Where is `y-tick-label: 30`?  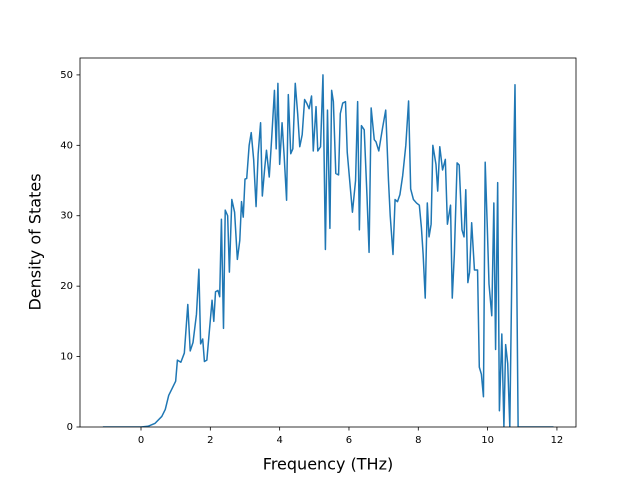
y-tick-label: 30 is located at coordinates (66, 216).